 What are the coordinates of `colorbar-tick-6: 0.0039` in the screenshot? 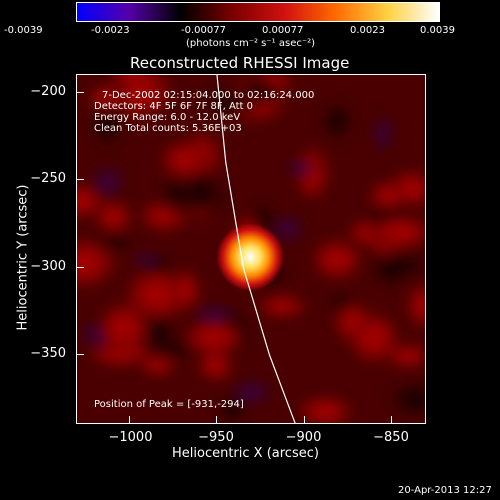 It's located at (437, 30).